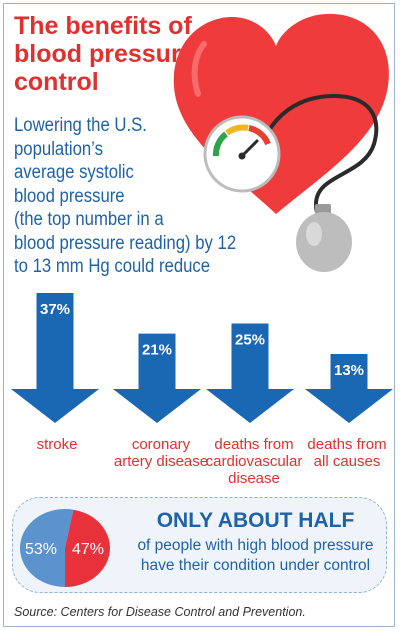 The height and width of the screenshot is (631, 400). Describe the element at coordinates (69, 196) in the screenshot. I see `intro-line: blood pressure` at that location.